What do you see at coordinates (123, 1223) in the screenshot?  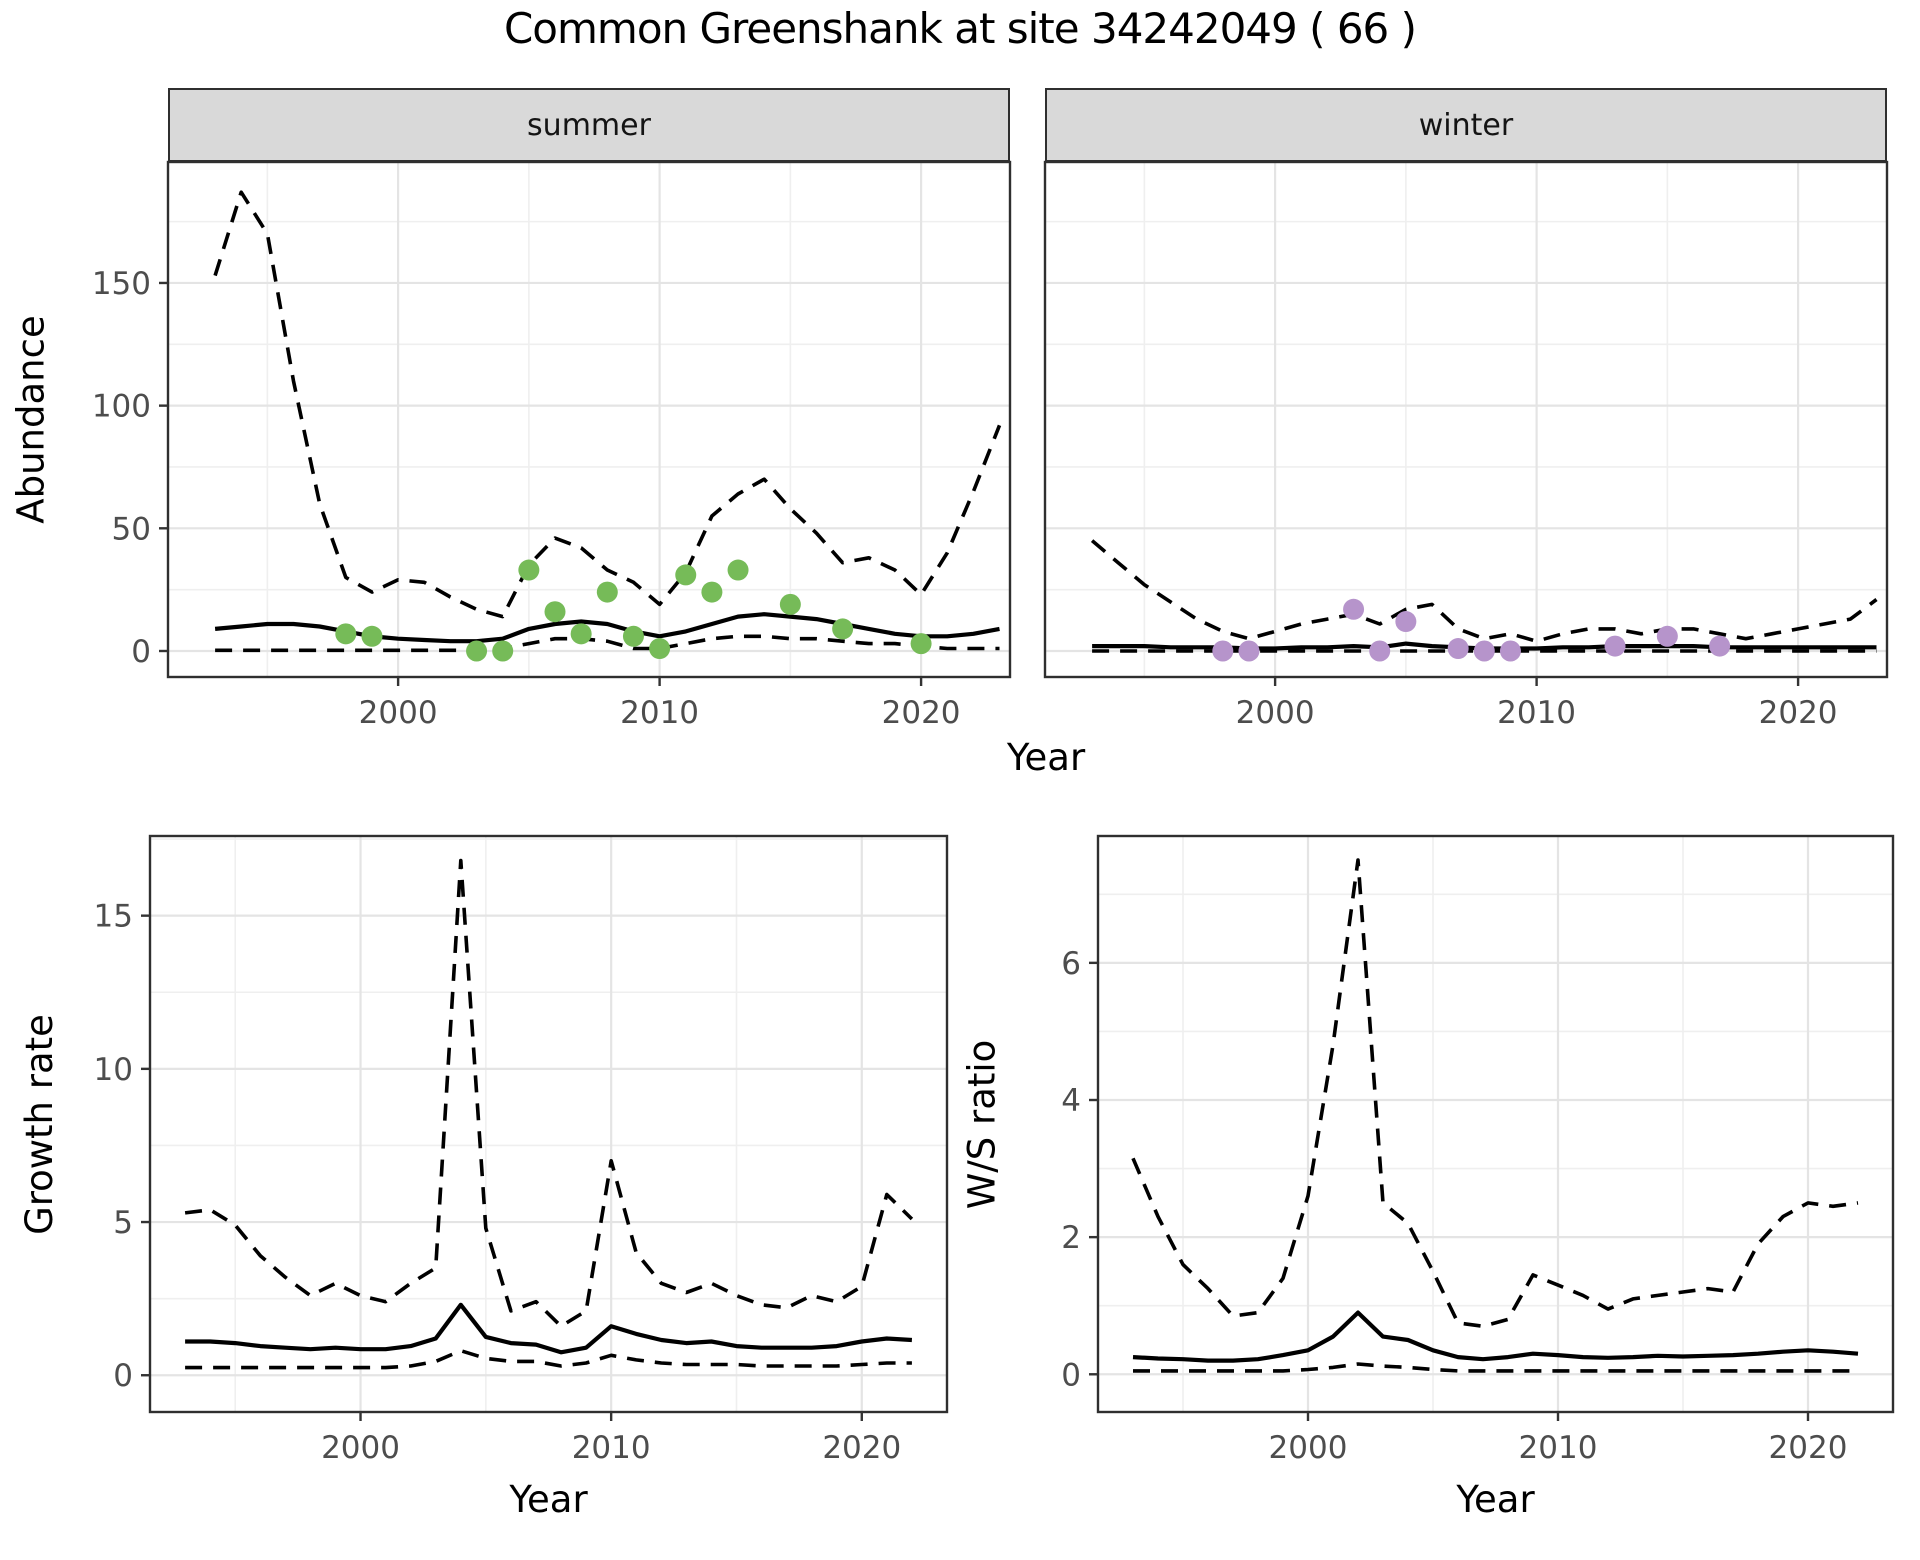 I see `svg-text: 5` at bounding box center [123, 1223].